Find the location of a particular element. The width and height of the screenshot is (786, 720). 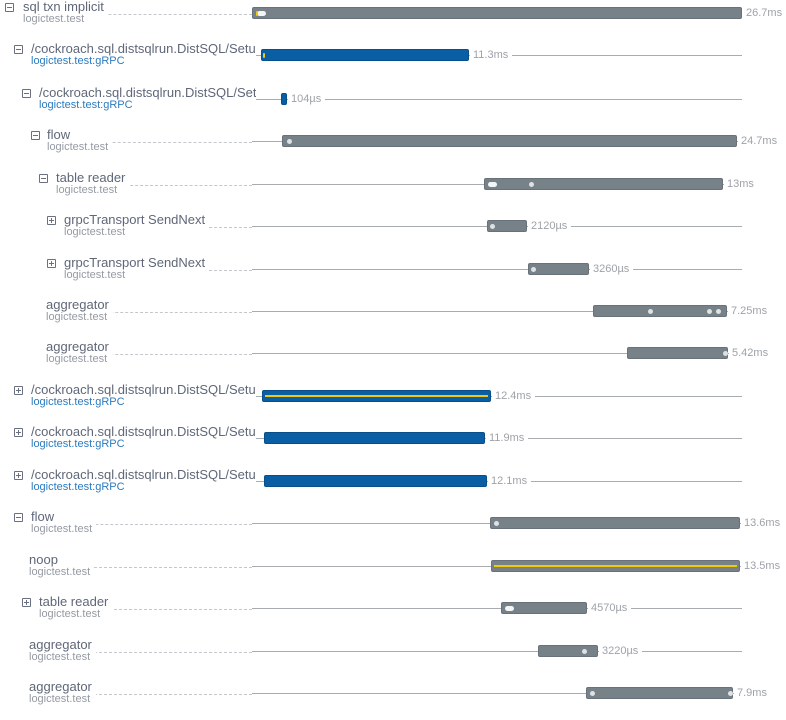

span-row: aggregator logictest.test 5.42ms is located at coordinates (393, 360).